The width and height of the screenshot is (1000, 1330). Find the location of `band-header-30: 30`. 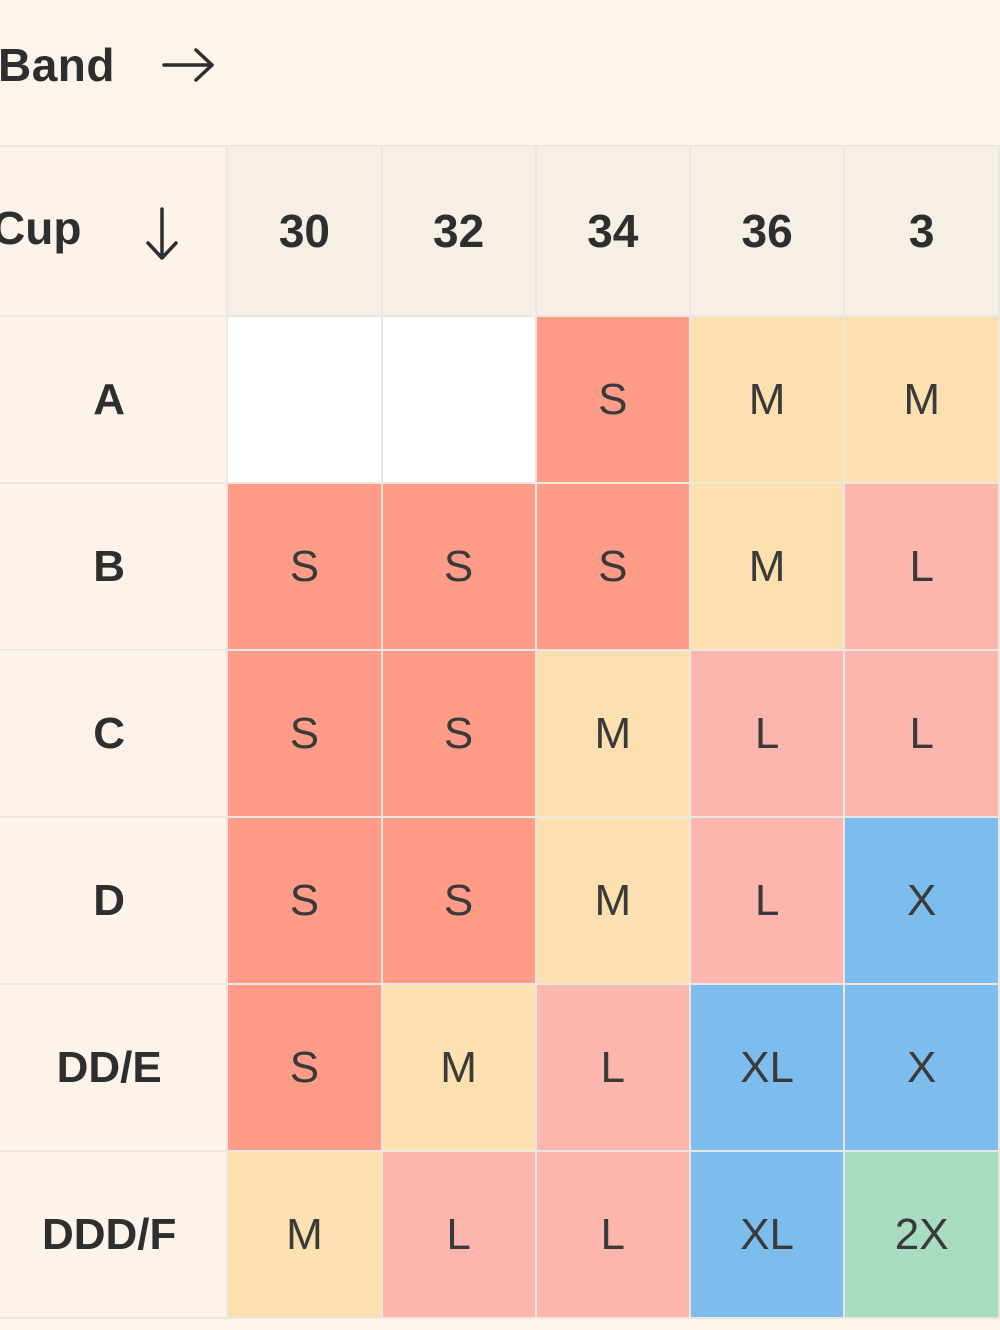

band-header-30: 30 is located at coordinates (304, 231).